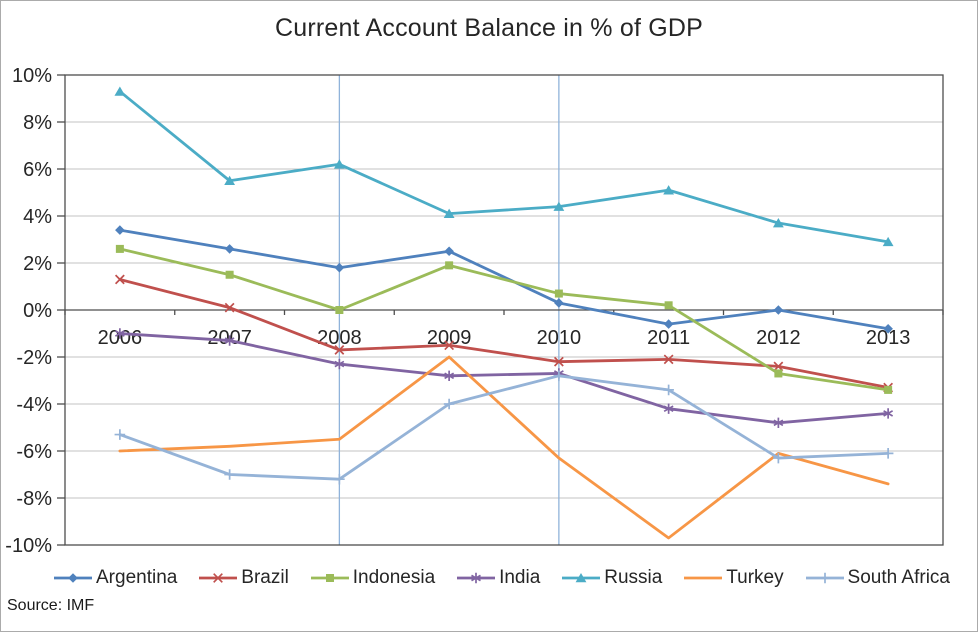 The height and width of the screenshot is (632, 978). I want to click on legend-label: India, so click(520, 577).